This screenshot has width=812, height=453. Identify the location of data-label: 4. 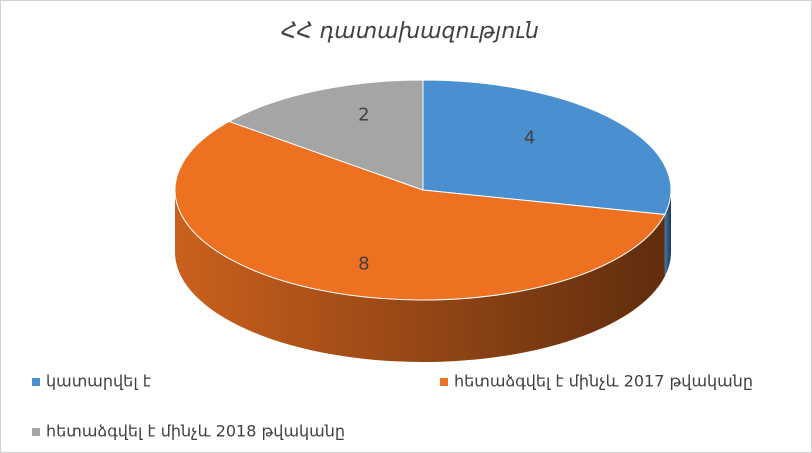
(529, 138).